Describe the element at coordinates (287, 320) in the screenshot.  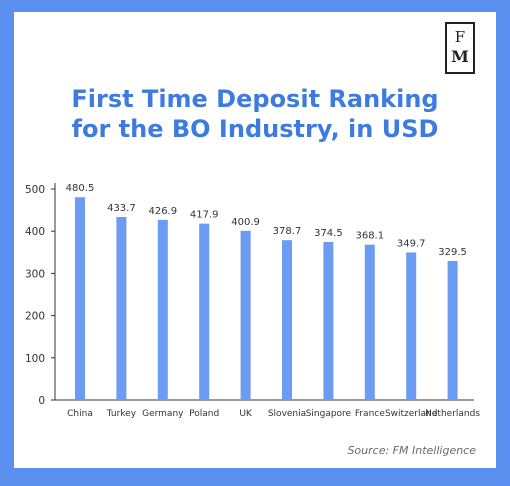
I see `bar-slovenia` at that location.